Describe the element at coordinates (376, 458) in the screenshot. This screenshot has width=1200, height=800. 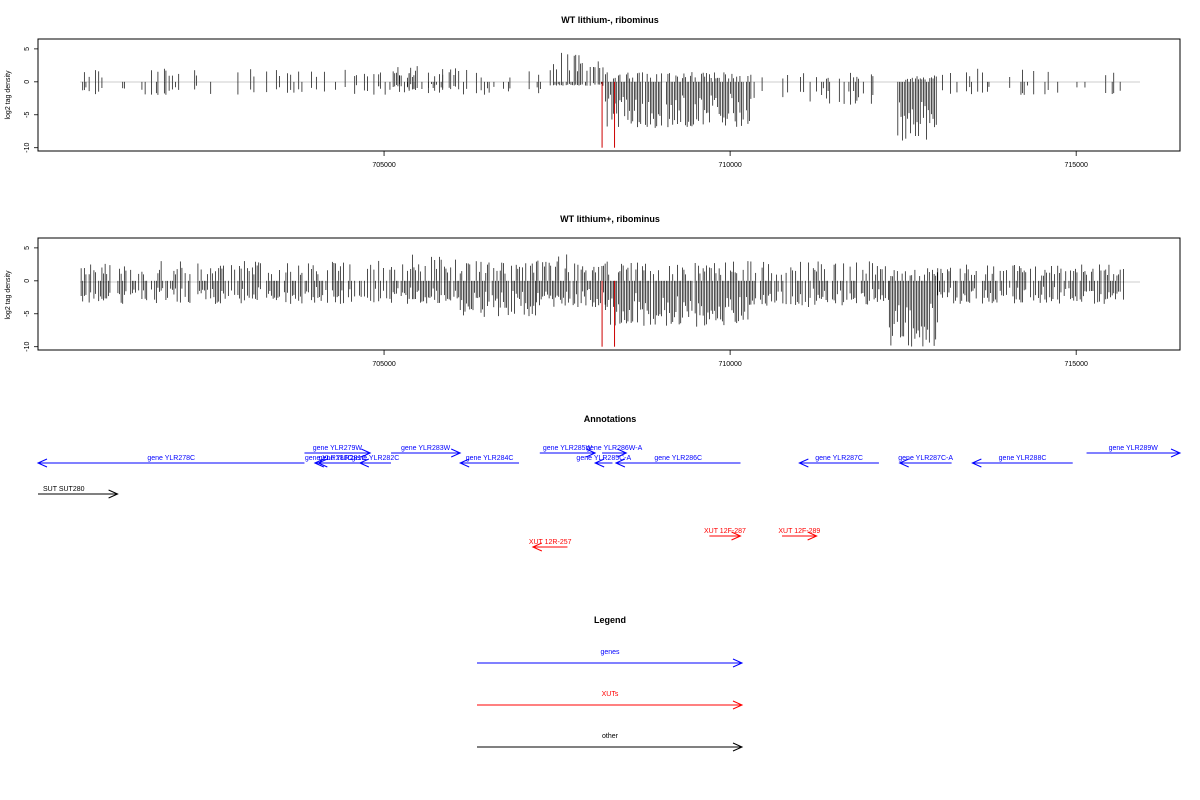
I see `feature-label: gene YLR282C` at that location.